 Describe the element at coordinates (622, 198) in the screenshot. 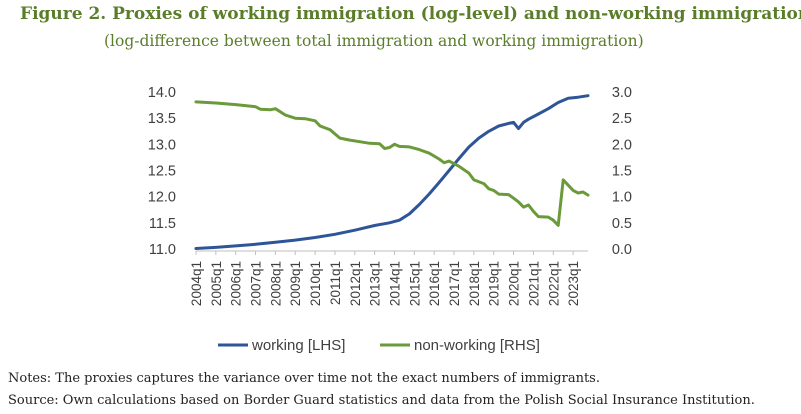

I see `right-tick-label: 1.0` at that location.